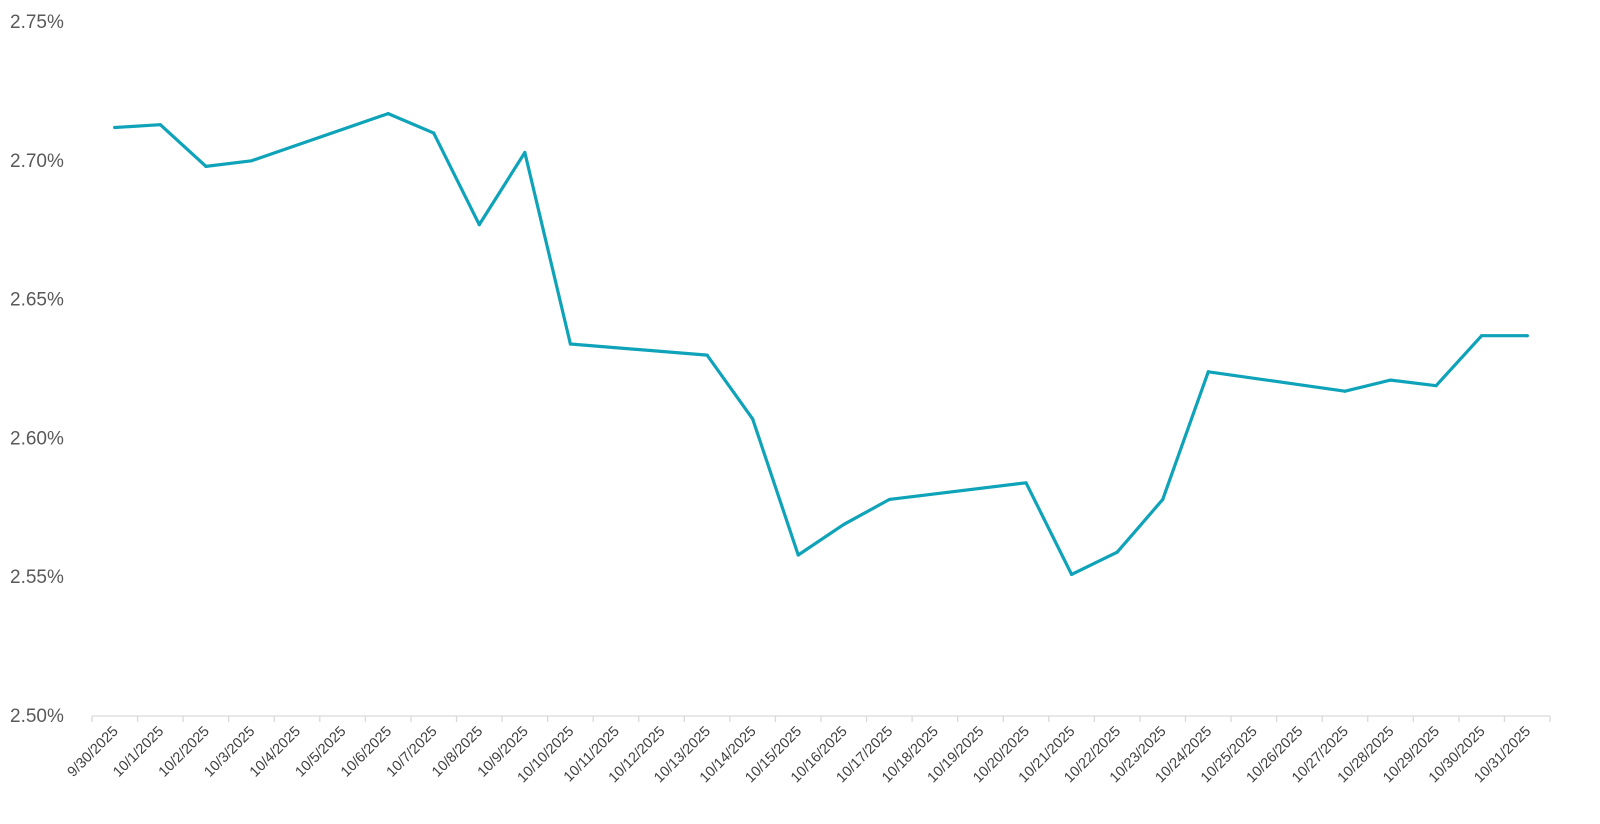 This screenshot has width=1600, height=824. What do you see at coordinates (37, 716) in the screenshot?
I see `y-tick-label: 2.50%` at bounding box center [37, 716].